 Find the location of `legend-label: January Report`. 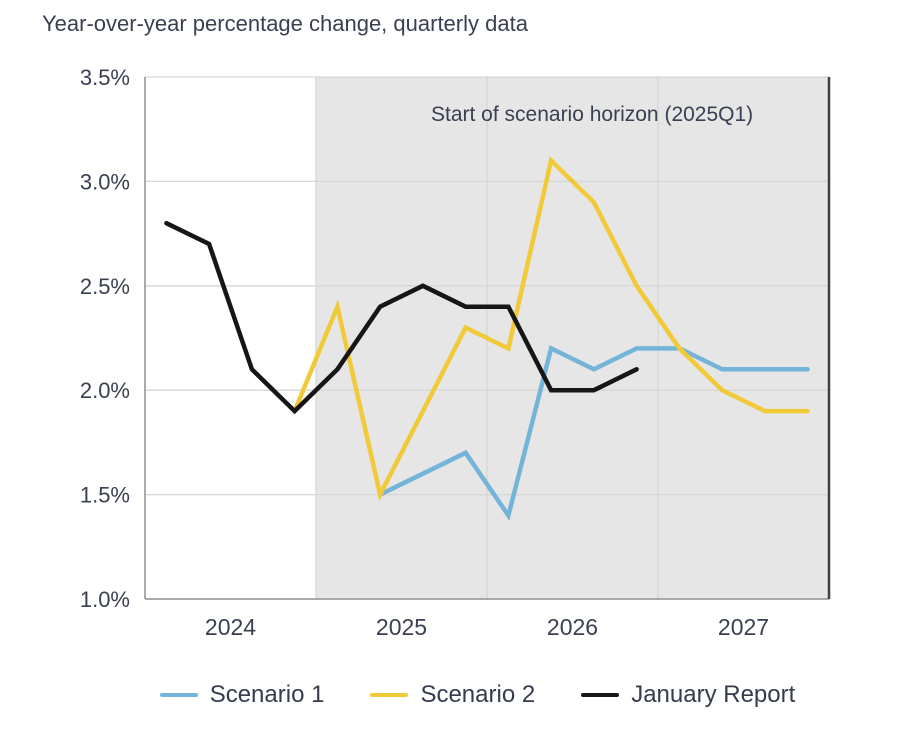

legend-label: January Report is located at coordinates (713, 694).